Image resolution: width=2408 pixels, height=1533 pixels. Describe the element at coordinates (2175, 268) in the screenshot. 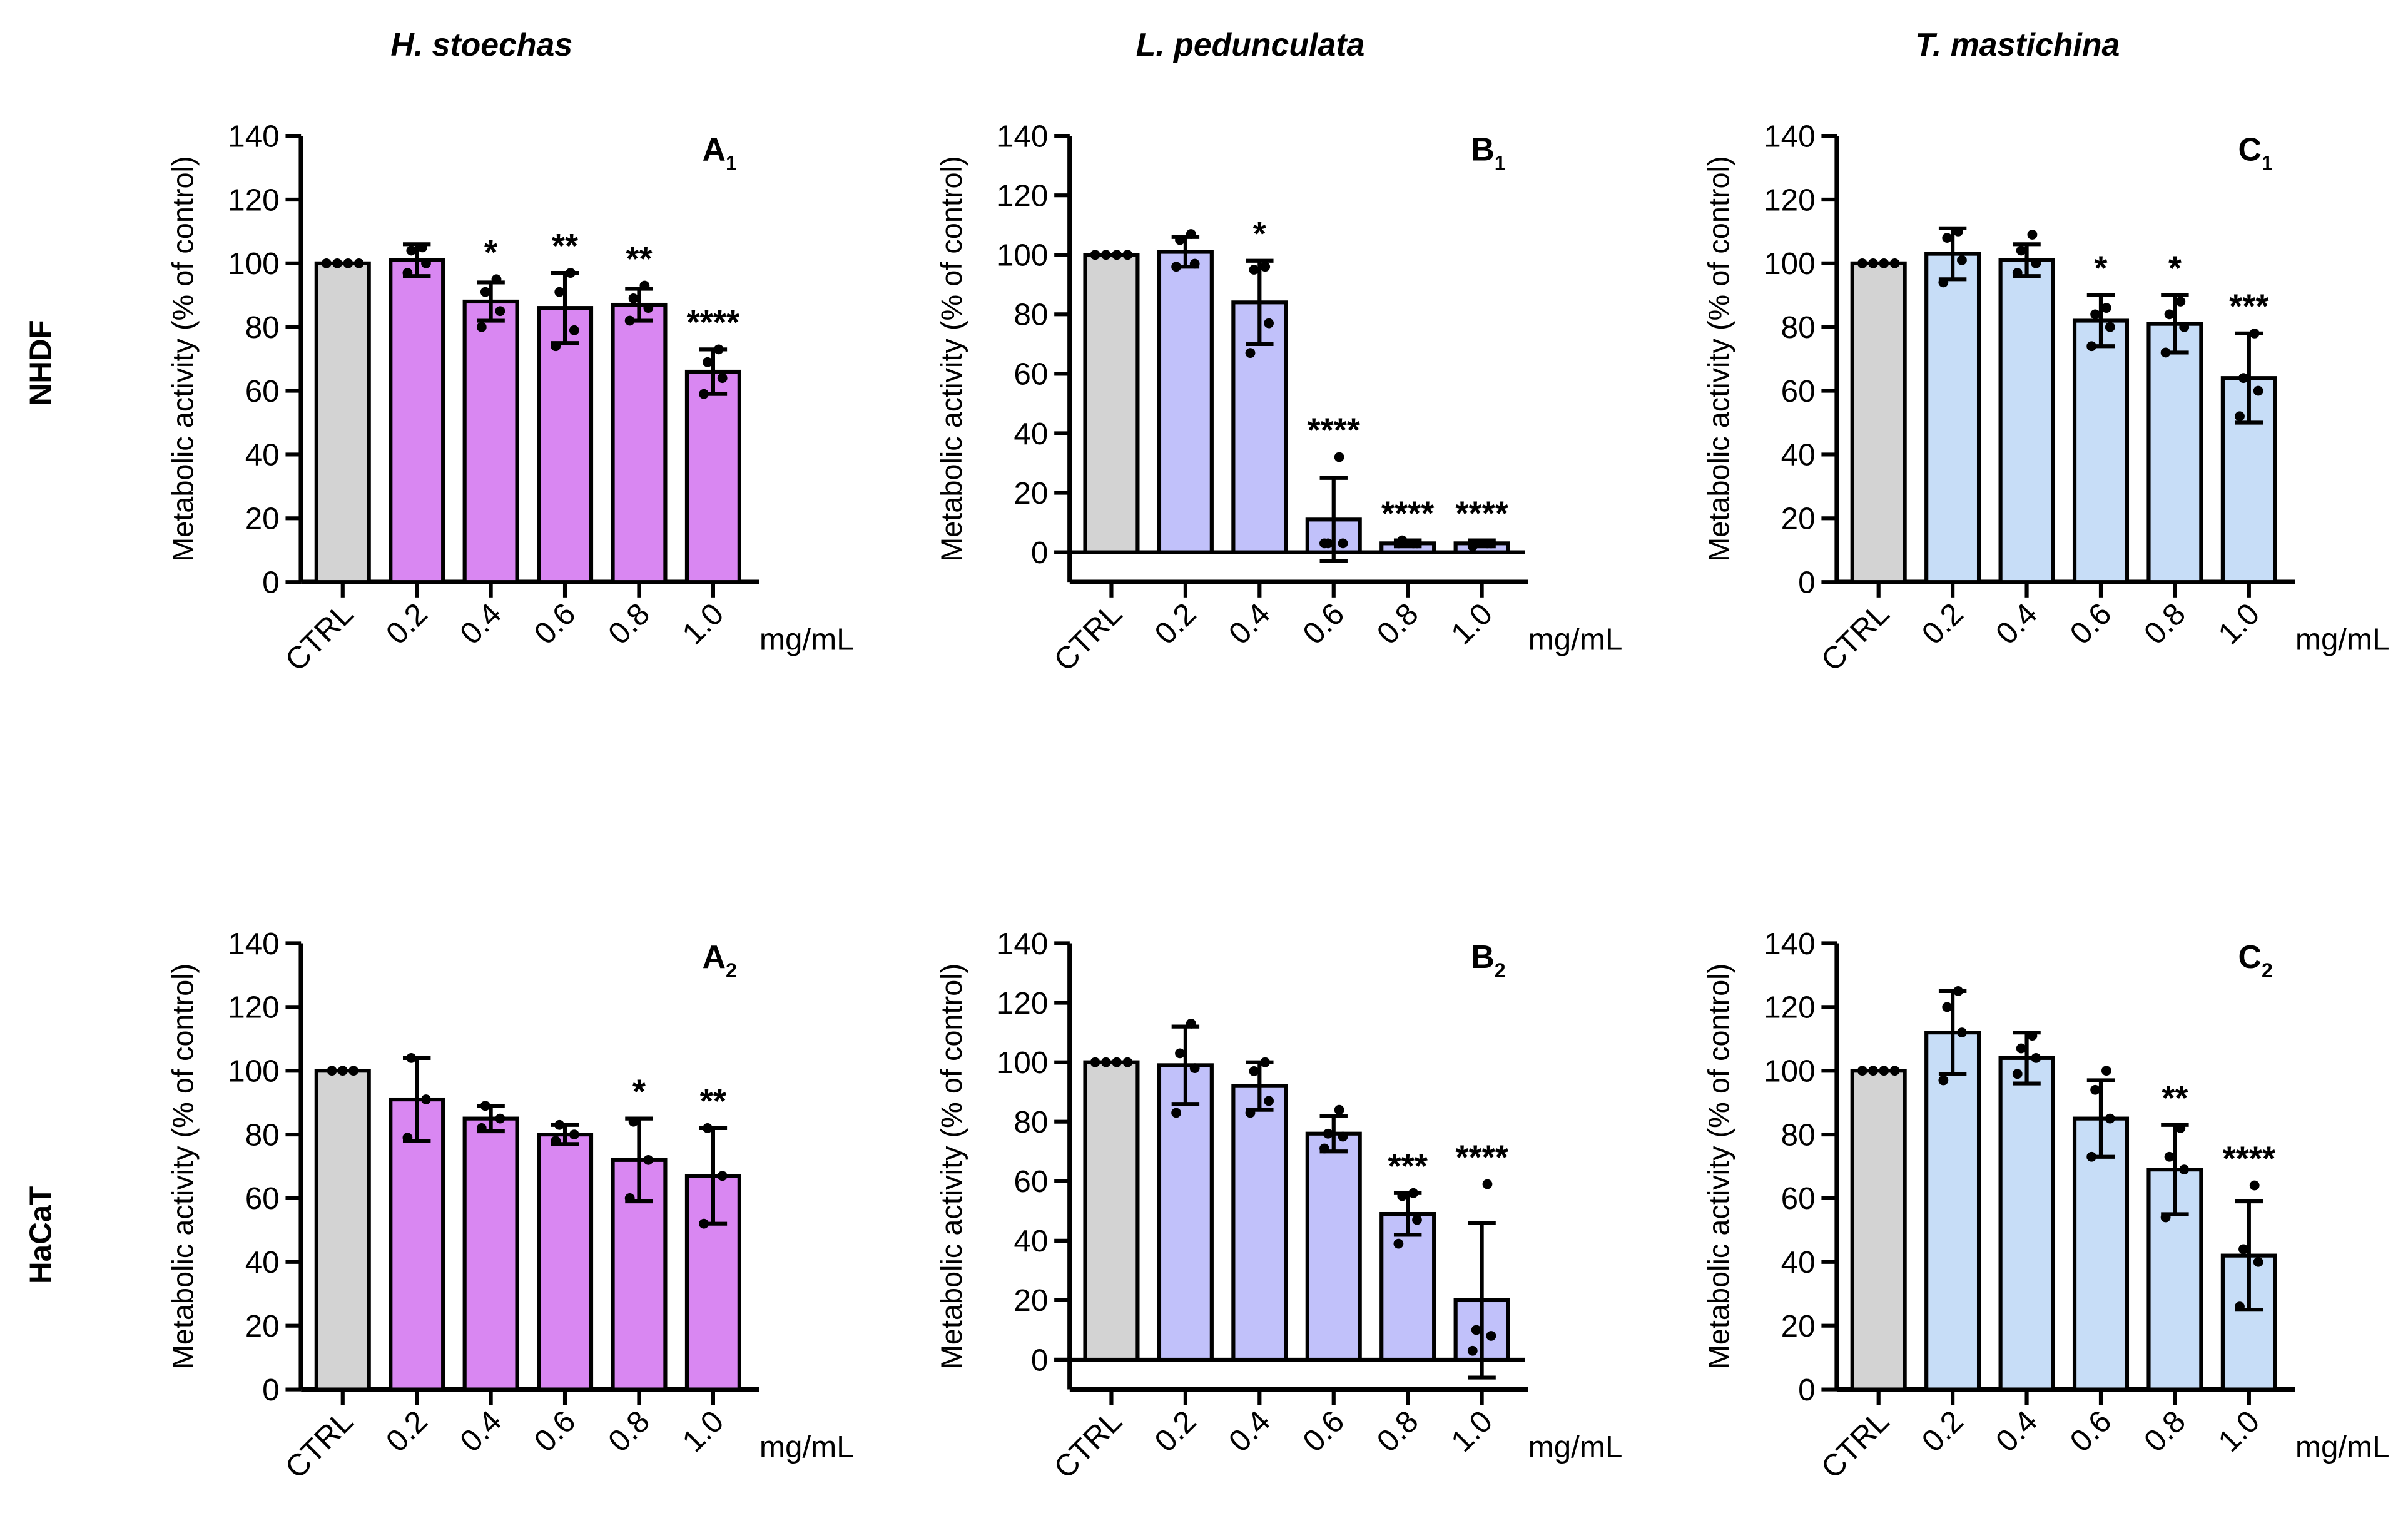

I see `significance-marker: *` at that location.